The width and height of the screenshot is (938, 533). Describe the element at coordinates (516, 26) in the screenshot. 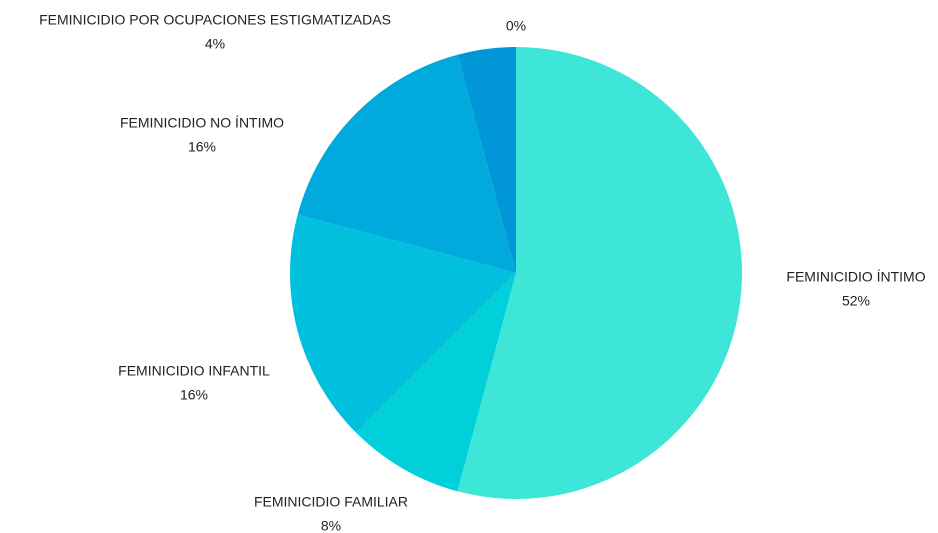

I see `slice-value: 0%` at that location.